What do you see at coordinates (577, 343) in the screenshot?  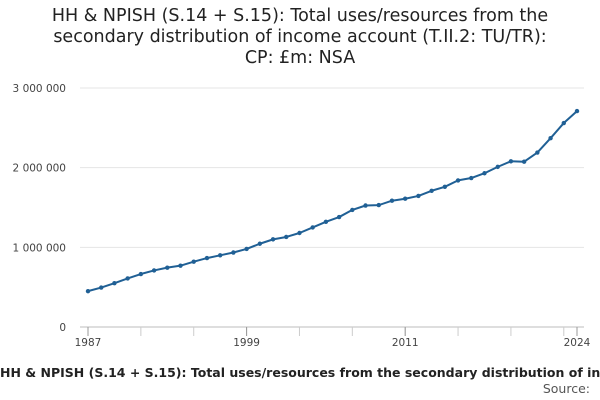 I see `x-tick-label: 2024` at bounding box center [577, 343].